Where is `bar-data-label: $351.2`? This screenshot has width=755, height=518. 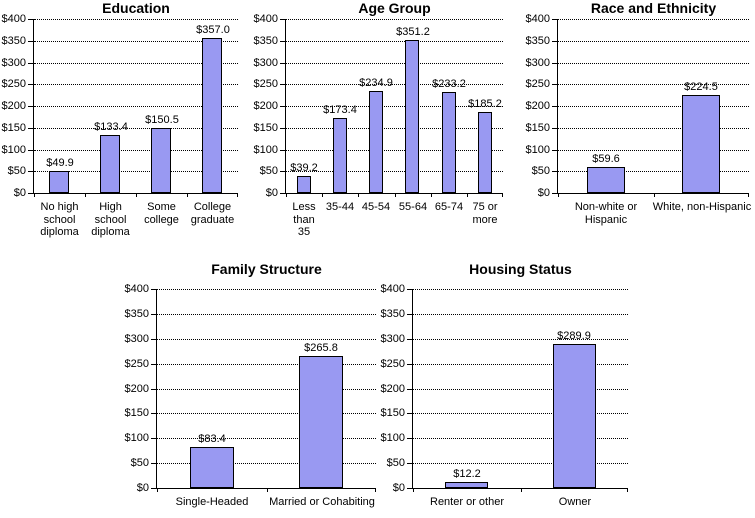
bar-data-label: $351.2 is located at coordinates (413, 32).